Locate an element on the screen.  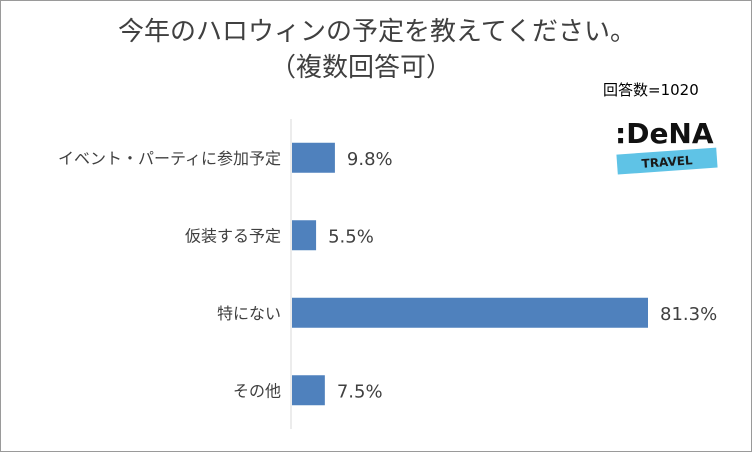
dena-travel-logo: :DeNA TRAVEL is located at coordinates (666, 146).